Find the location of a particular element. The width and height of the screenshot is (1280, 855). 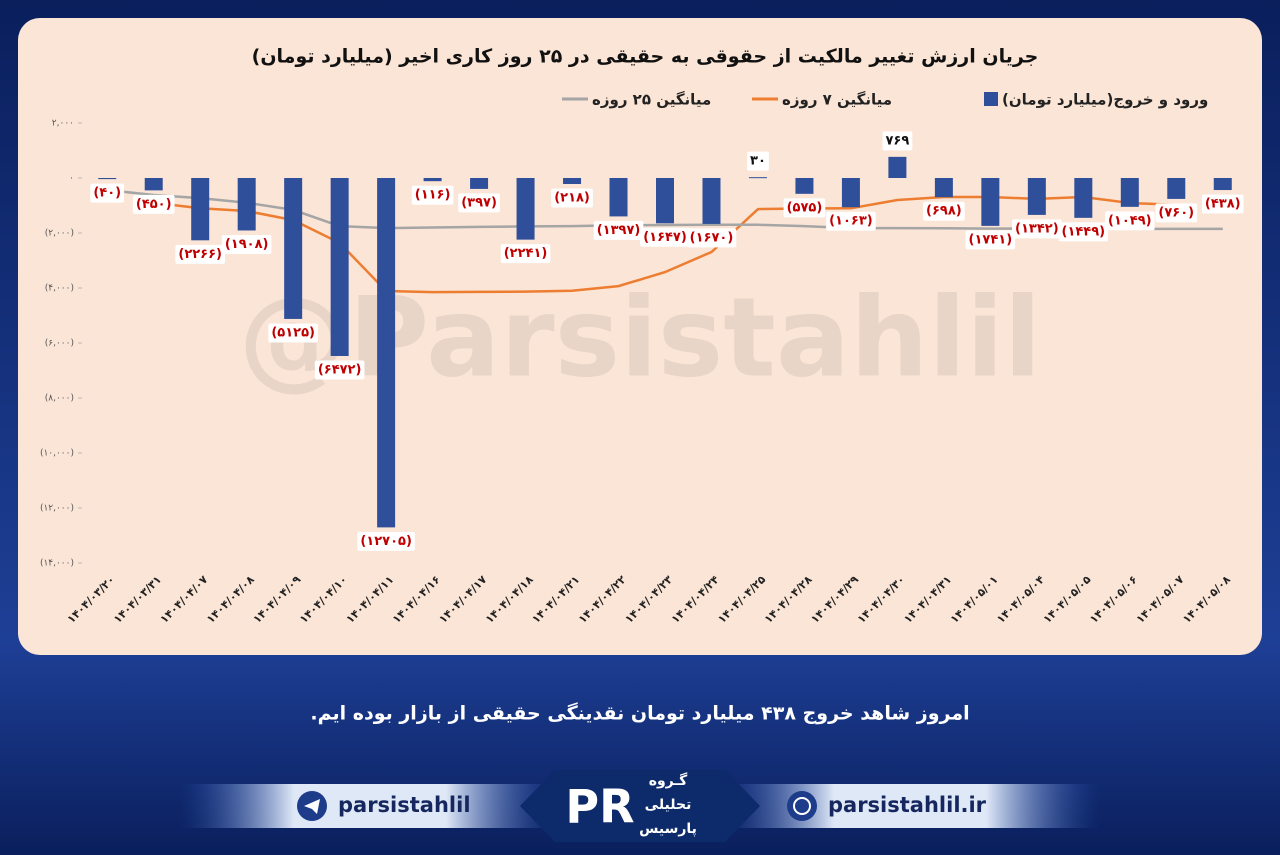

value-label: ۷۶۹ is located at coordinates (897, 140).